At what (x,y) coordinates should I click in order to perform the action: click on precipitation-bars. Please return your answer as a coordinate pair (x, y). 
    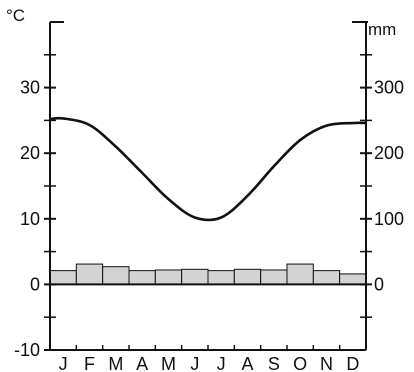
    Looking at the image, I should click on (208, 274).